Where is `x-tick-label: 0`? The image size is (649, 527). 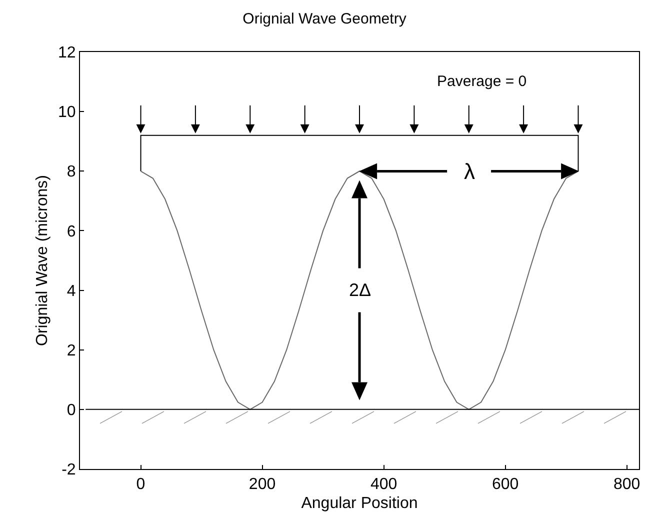
x-tick-label: 0 is located at coordinates (141, 485).